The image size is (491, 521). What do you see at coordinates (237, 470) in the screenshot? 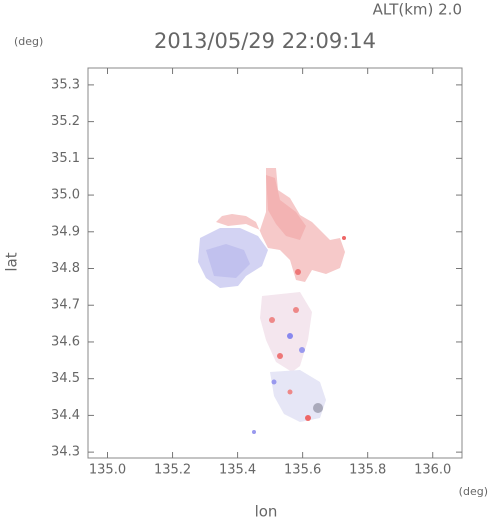
I see `x-tick-label: 135.4` at bounding box center [237, 470].